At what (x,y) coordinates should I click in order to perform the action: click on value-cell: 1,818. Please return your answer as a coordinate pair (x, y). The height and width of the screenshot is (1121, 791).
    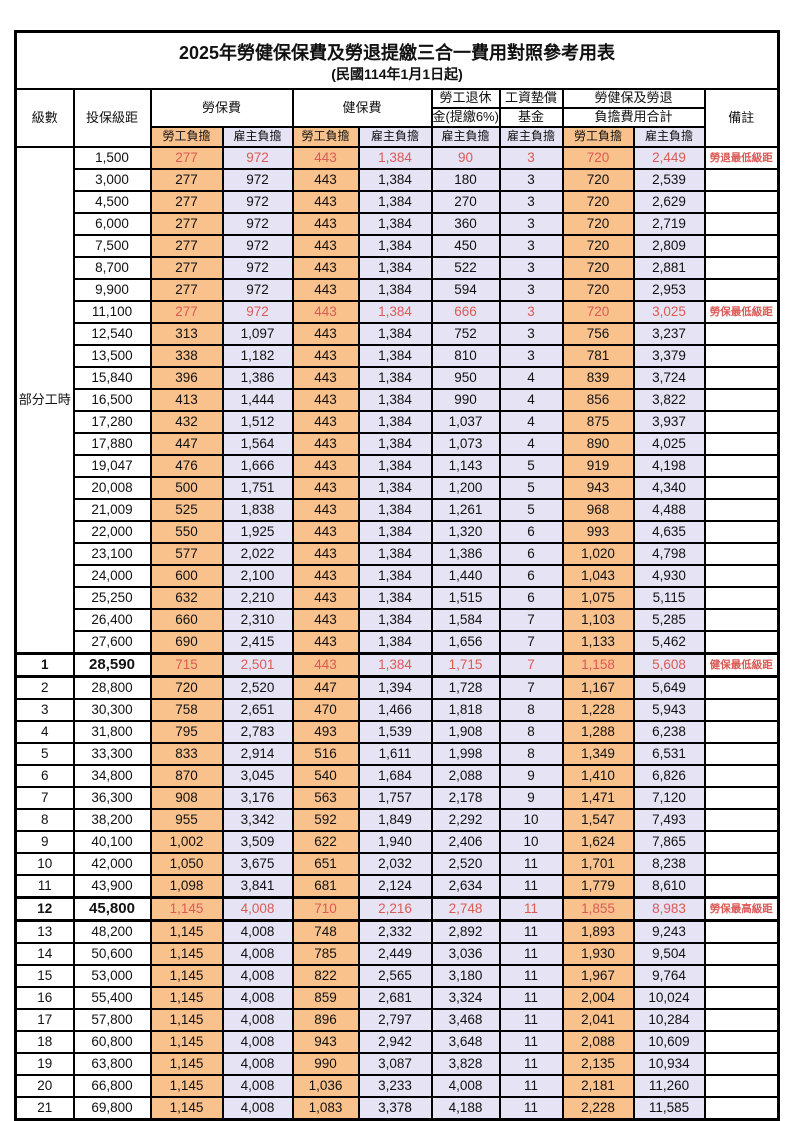
    Looking at the image, I should click on (465, 710).